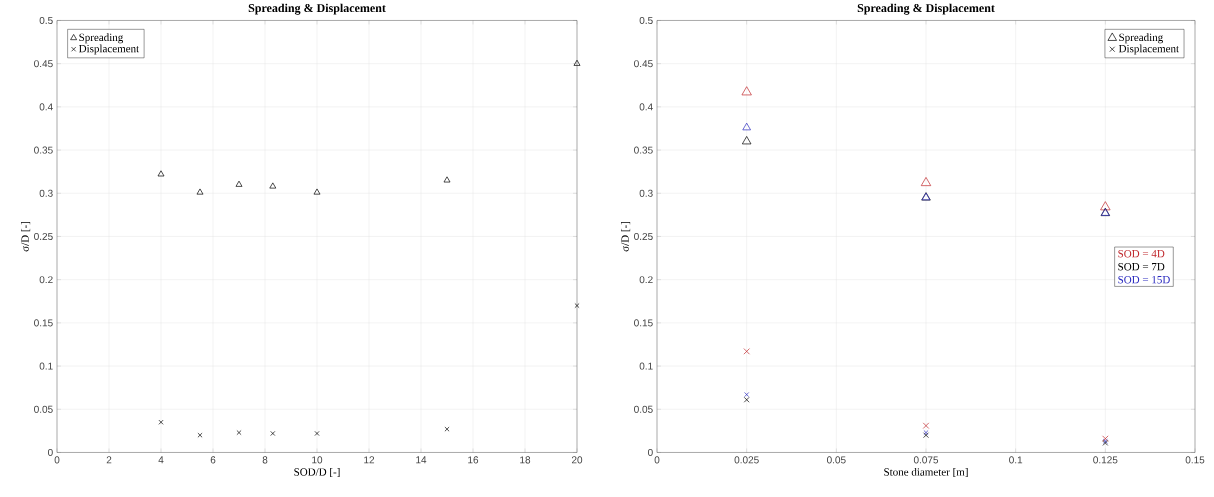 This screenshot has width=1214, height=497. I want to click on x-tick-label: 12, so click(369, 460).